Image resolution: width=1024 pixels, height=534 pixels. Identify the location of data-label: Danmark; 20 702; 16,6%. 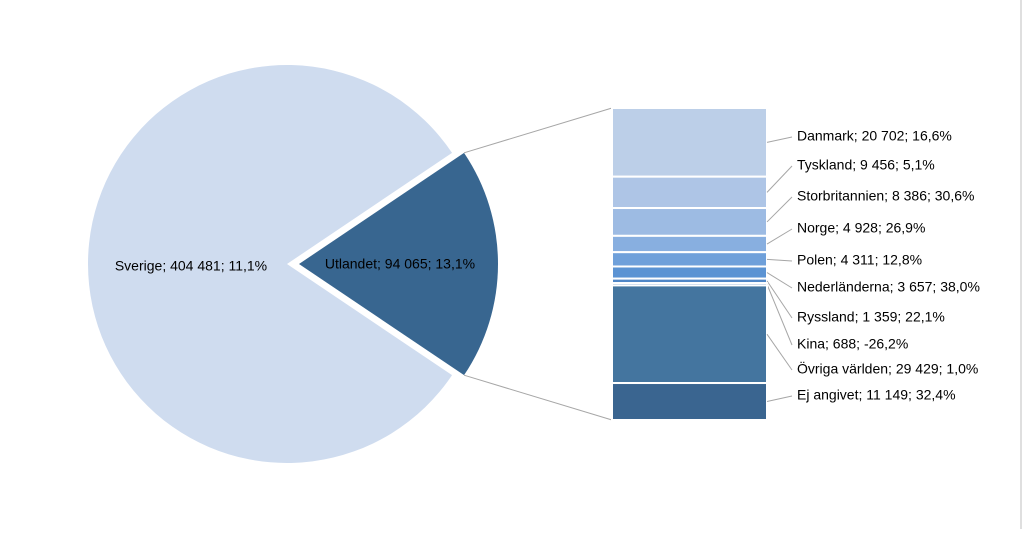
(874, 136).